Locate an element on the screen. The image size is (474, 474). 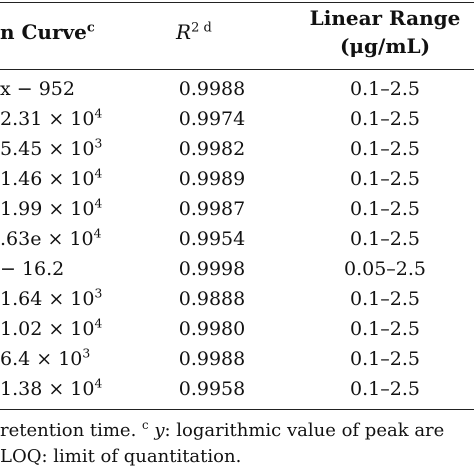
footnote-line-2: LOQ: limit of quantitation. is located at coordinates (121, 456).